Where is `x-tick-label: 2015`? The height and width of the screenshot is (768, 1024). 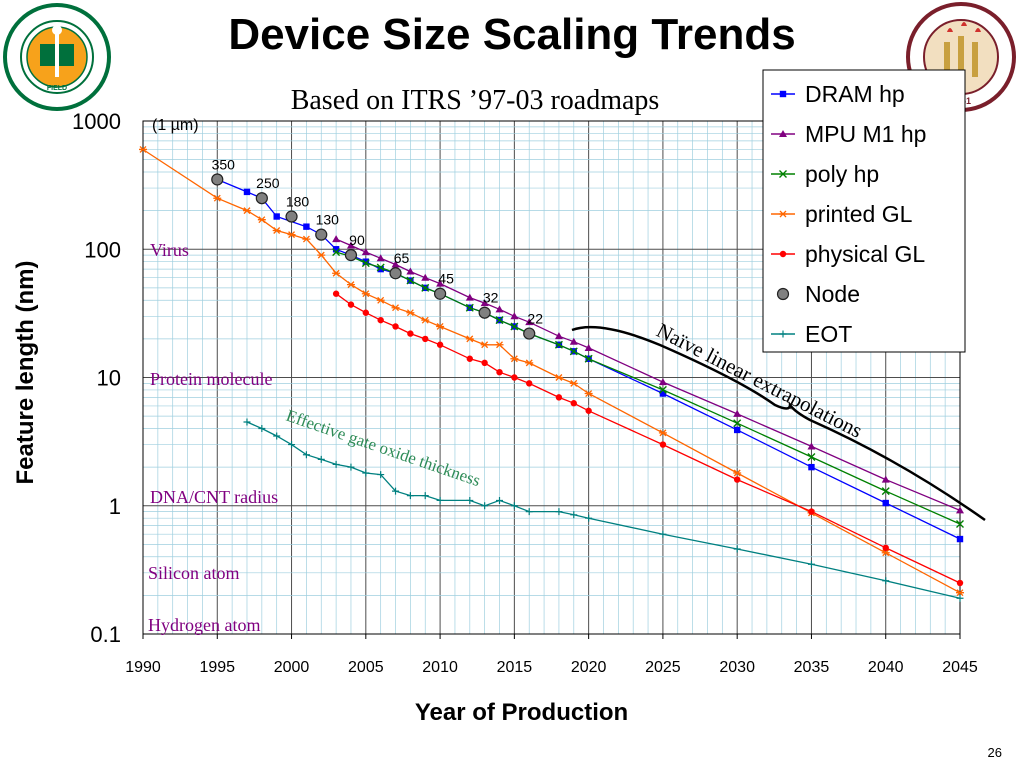 x-tick-label: 2015 is located at coordinates (515, 667).